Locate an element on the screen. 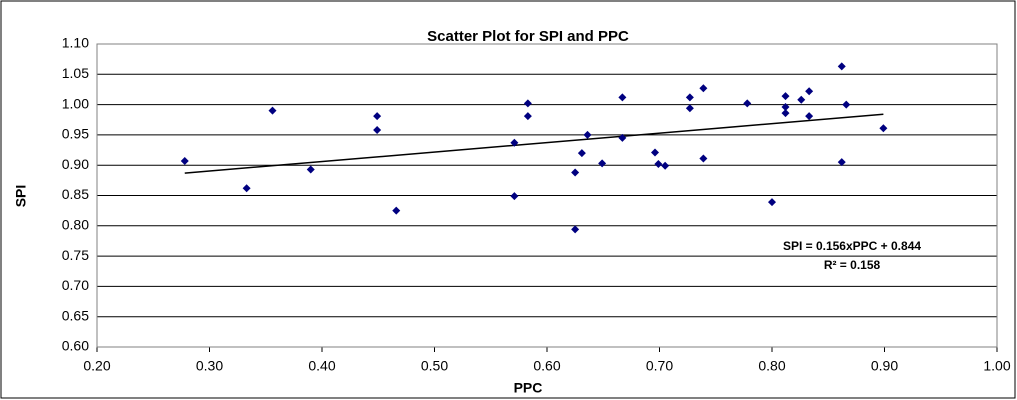 The width and height of the screenshot is (1017, 400). x-tick-label: 0.30 is located at coordinates (209, 366).